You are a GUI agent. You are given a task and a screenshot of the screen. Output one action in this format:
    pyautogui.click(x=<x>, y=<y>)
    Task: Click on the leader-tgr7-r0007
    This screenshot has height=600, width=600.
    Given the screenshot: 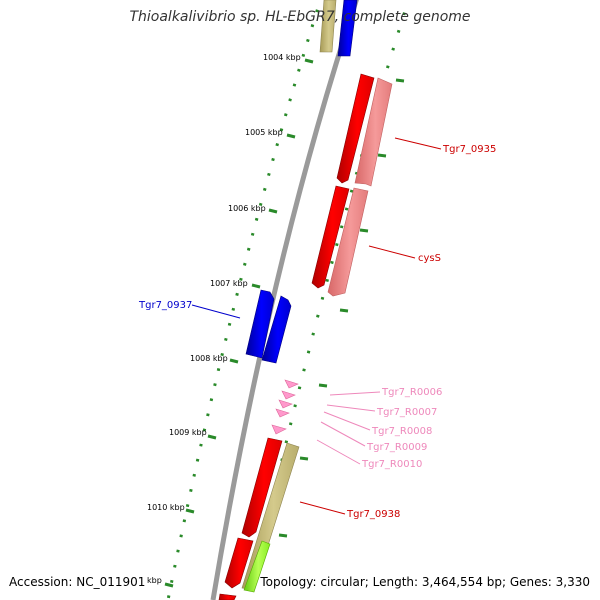 What is the action you would take?
    pyautogui.click(x=351, y=408)
    